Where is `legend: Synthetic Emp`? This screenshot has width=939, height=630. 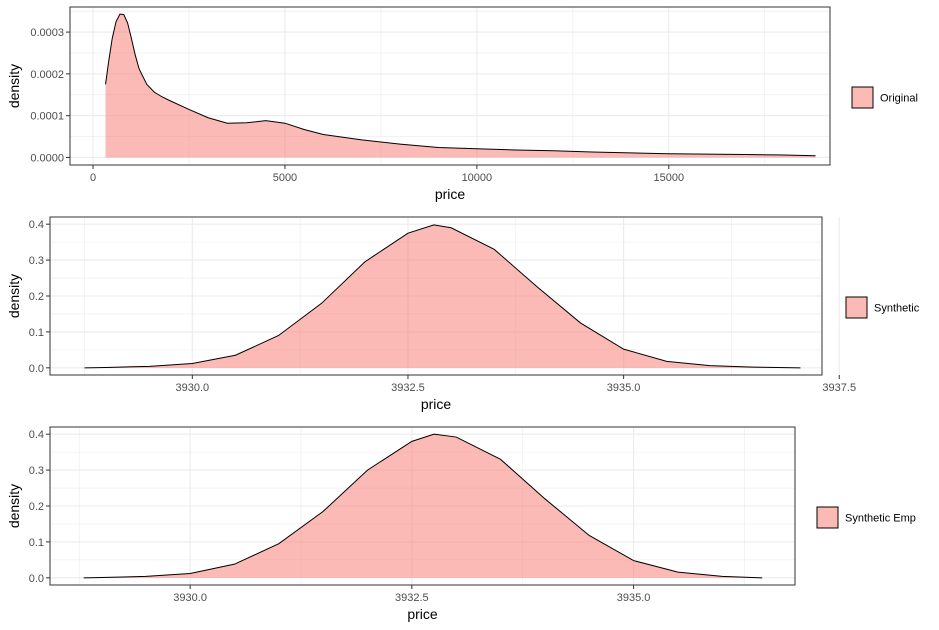
legend: Synthetic Emp is located at coordinates (866, 517).